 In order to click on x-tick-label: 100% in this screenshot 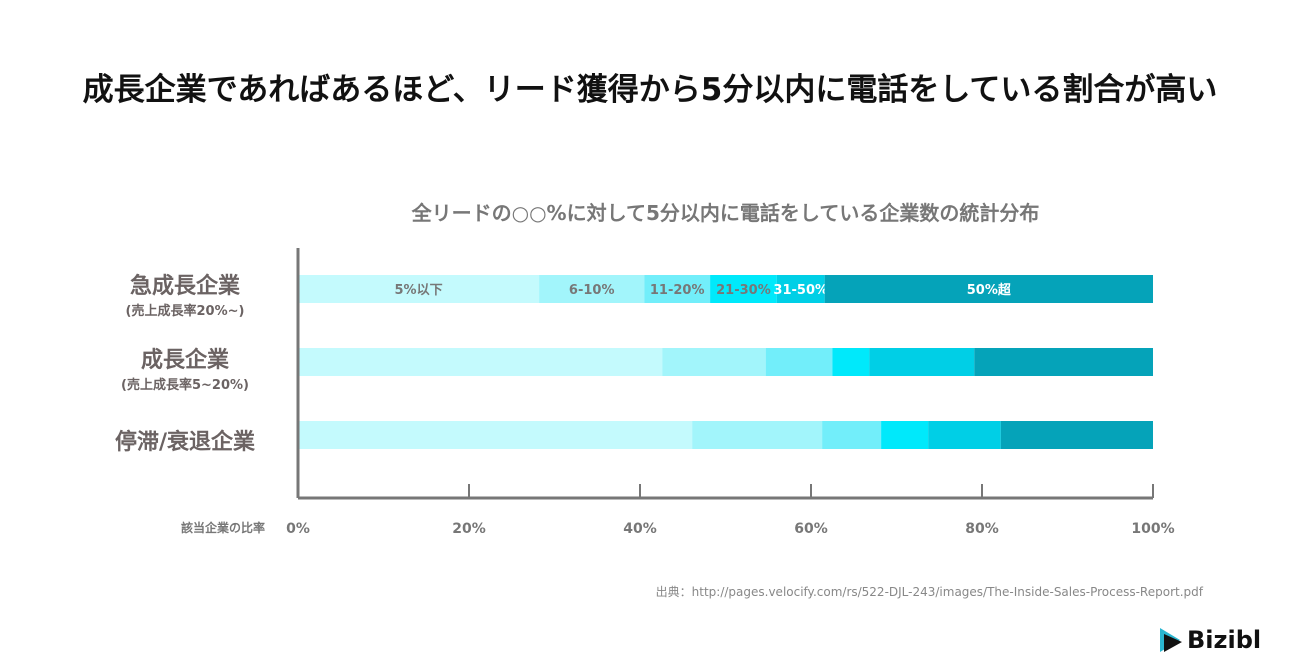, I will do `click(1152, 529)`.